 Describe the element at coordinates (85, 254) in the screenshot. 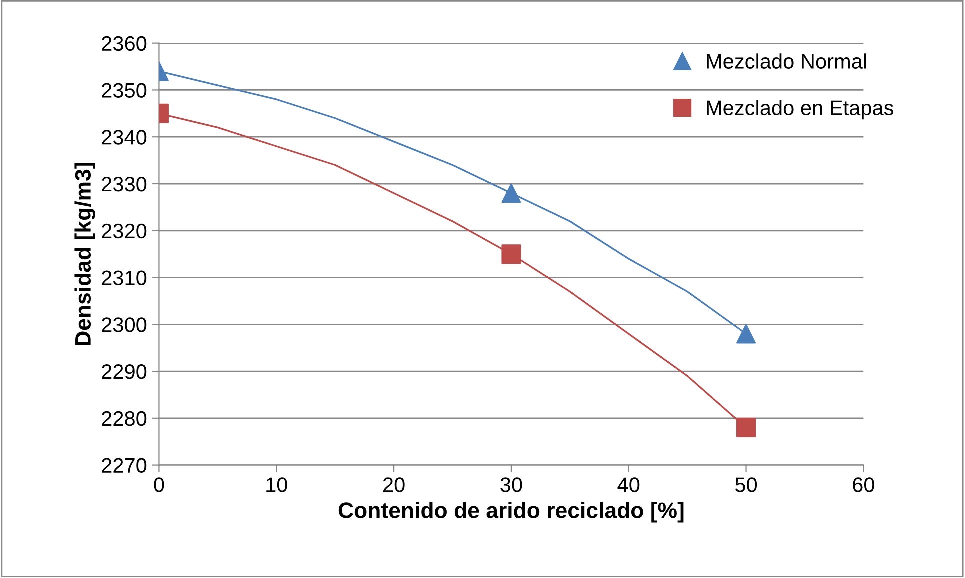

I see `y-axis-title: Densidad [kg/m3]` at that location.